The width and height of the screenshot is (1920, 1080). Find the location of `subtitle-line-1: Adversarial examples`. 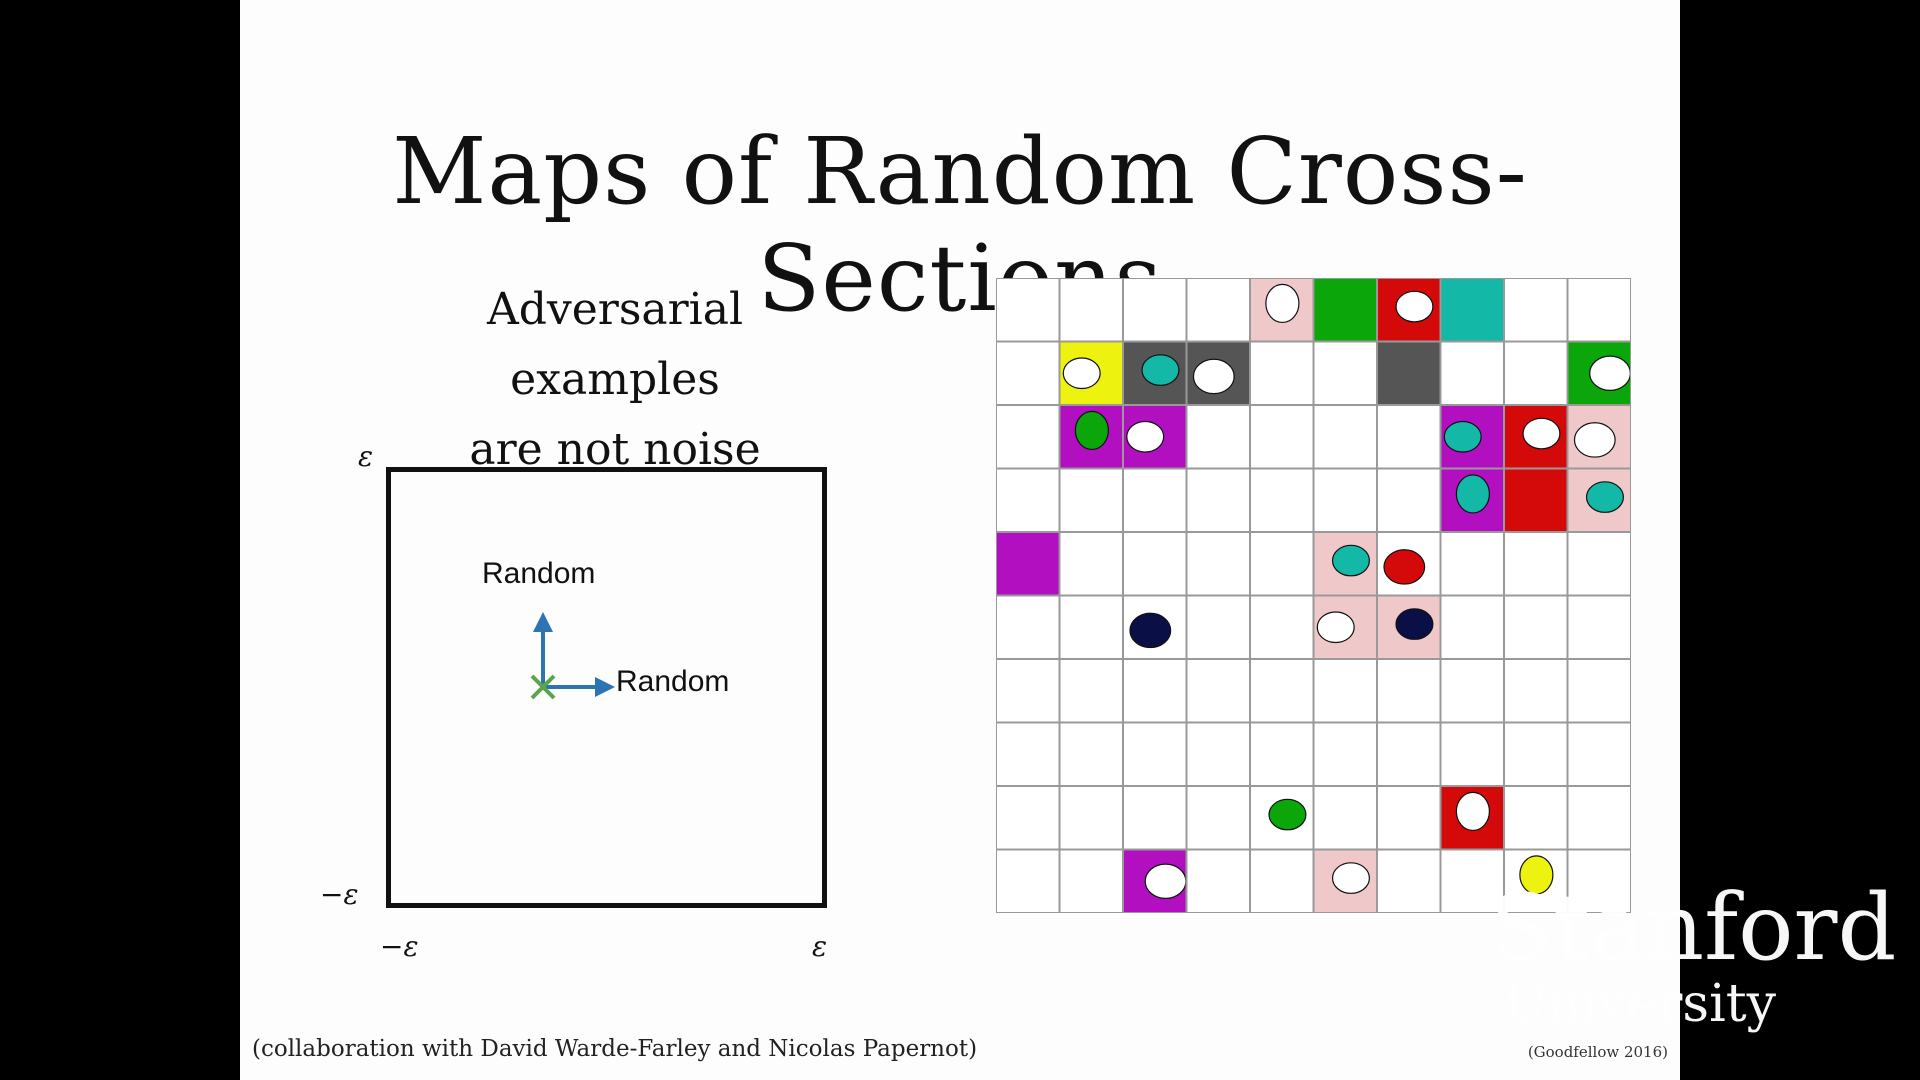

subtitle-line-1: Adversarial examples is located at coordinates (615, 344).